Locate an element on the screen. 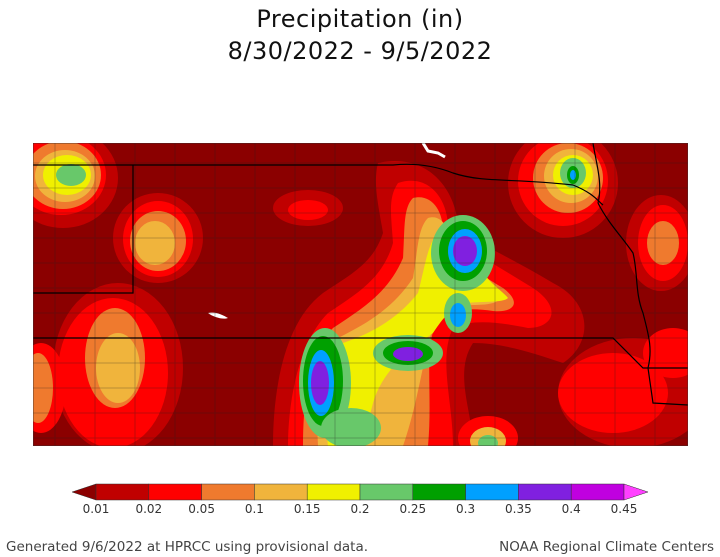 Image resolution: width=720 pixels, height=557 pixels. legend-label: 0.2 is located at coordinates (359, 509).